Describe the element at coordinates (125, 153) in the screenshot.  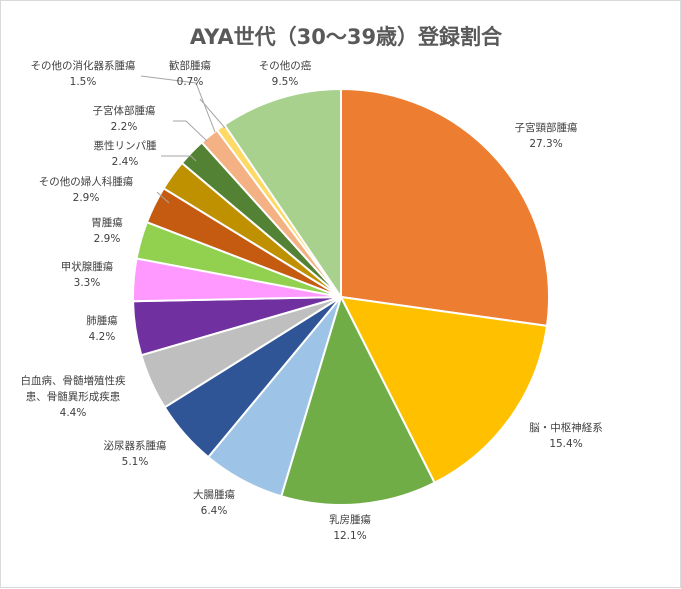
I see `slice-label: 悪性リンパ腫 2.4%` at that location.